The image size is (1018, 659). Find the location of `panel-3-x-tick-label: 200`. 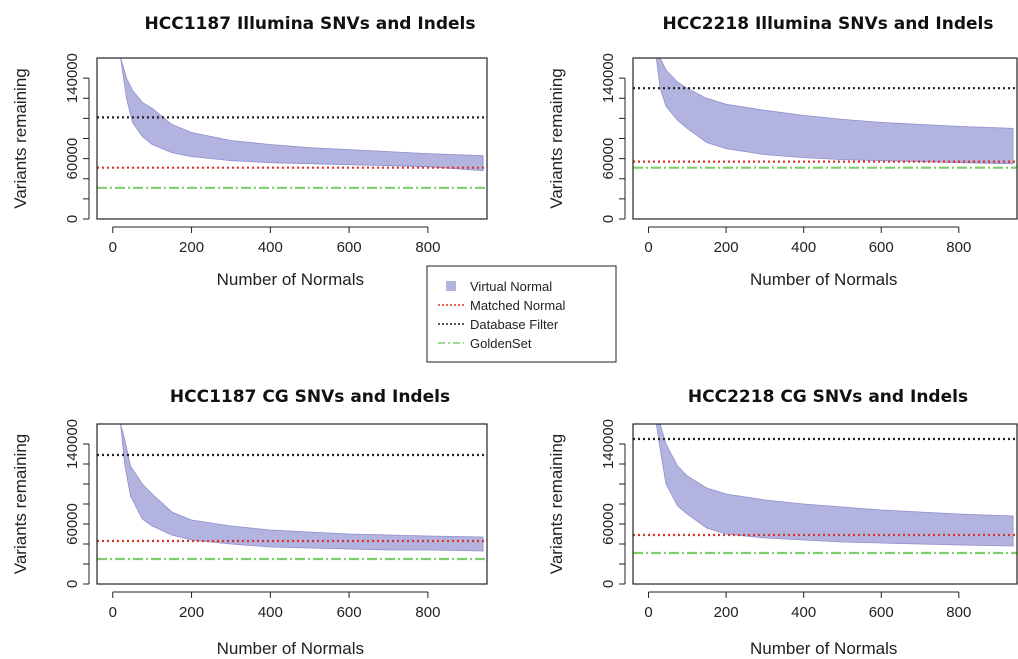

panel-3-x-tick-label: 200 is located at coordinates (191, 612).